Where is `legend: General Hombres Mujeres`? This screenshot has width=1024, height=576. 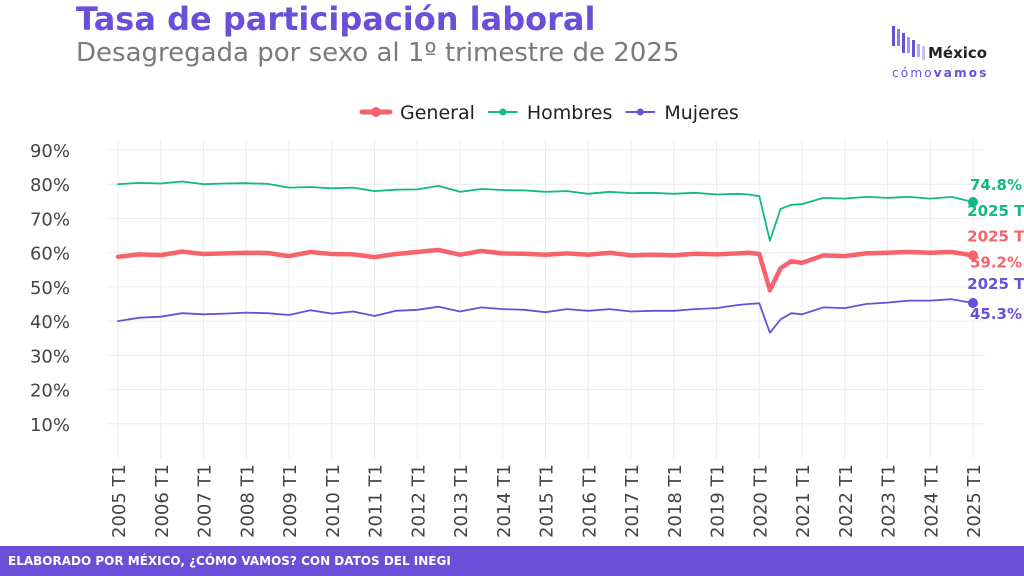 legend: General Hombres Mujeres is located at coordinates (549, 113).